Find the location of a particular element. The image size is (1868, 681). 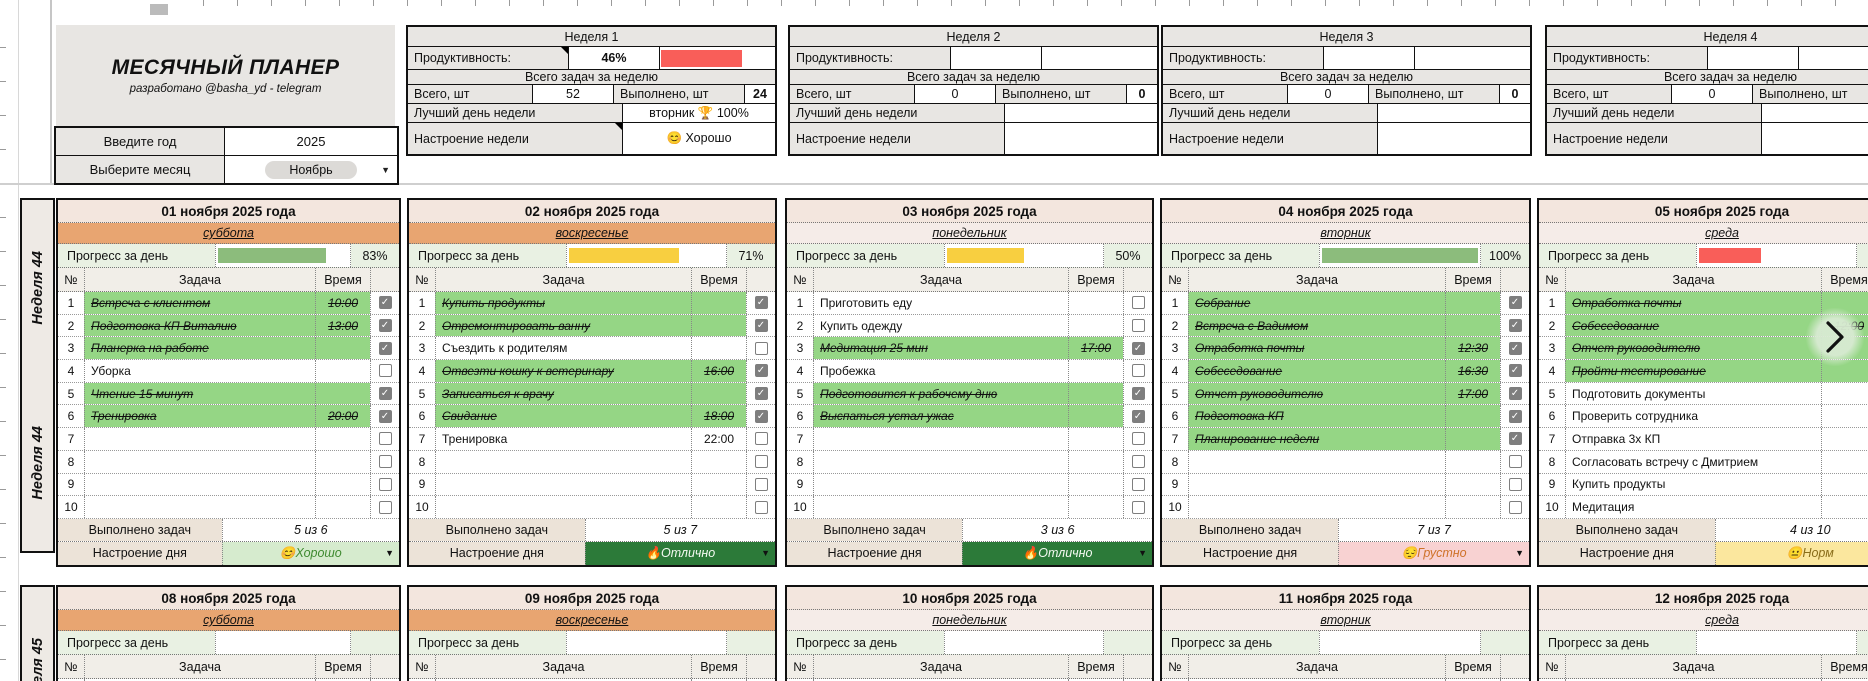

task-text: Купить одежду is located at coordinates (940, 325).